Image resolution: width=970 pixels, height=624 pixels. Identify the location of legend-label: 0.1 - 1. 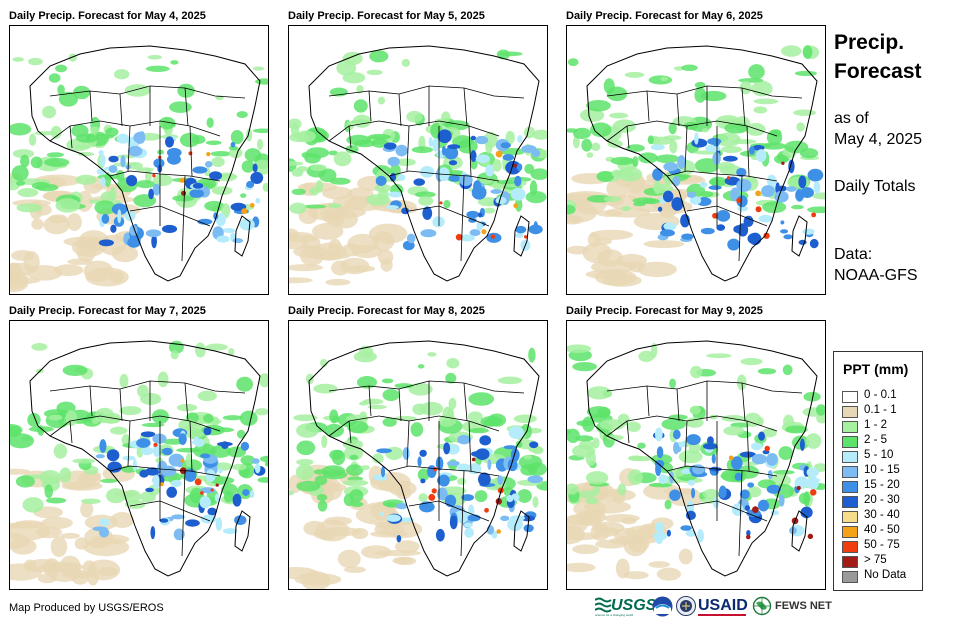
(880, 410).